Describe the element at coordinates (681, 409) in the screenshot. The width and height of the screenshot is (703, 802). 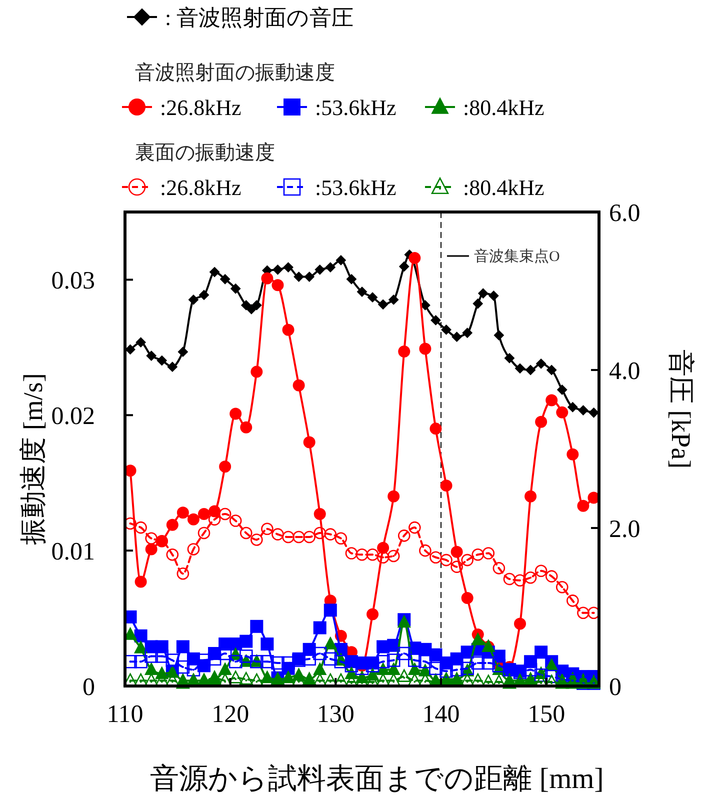
I see `y2-axis-title: 音圧 [kPa]` at that location.